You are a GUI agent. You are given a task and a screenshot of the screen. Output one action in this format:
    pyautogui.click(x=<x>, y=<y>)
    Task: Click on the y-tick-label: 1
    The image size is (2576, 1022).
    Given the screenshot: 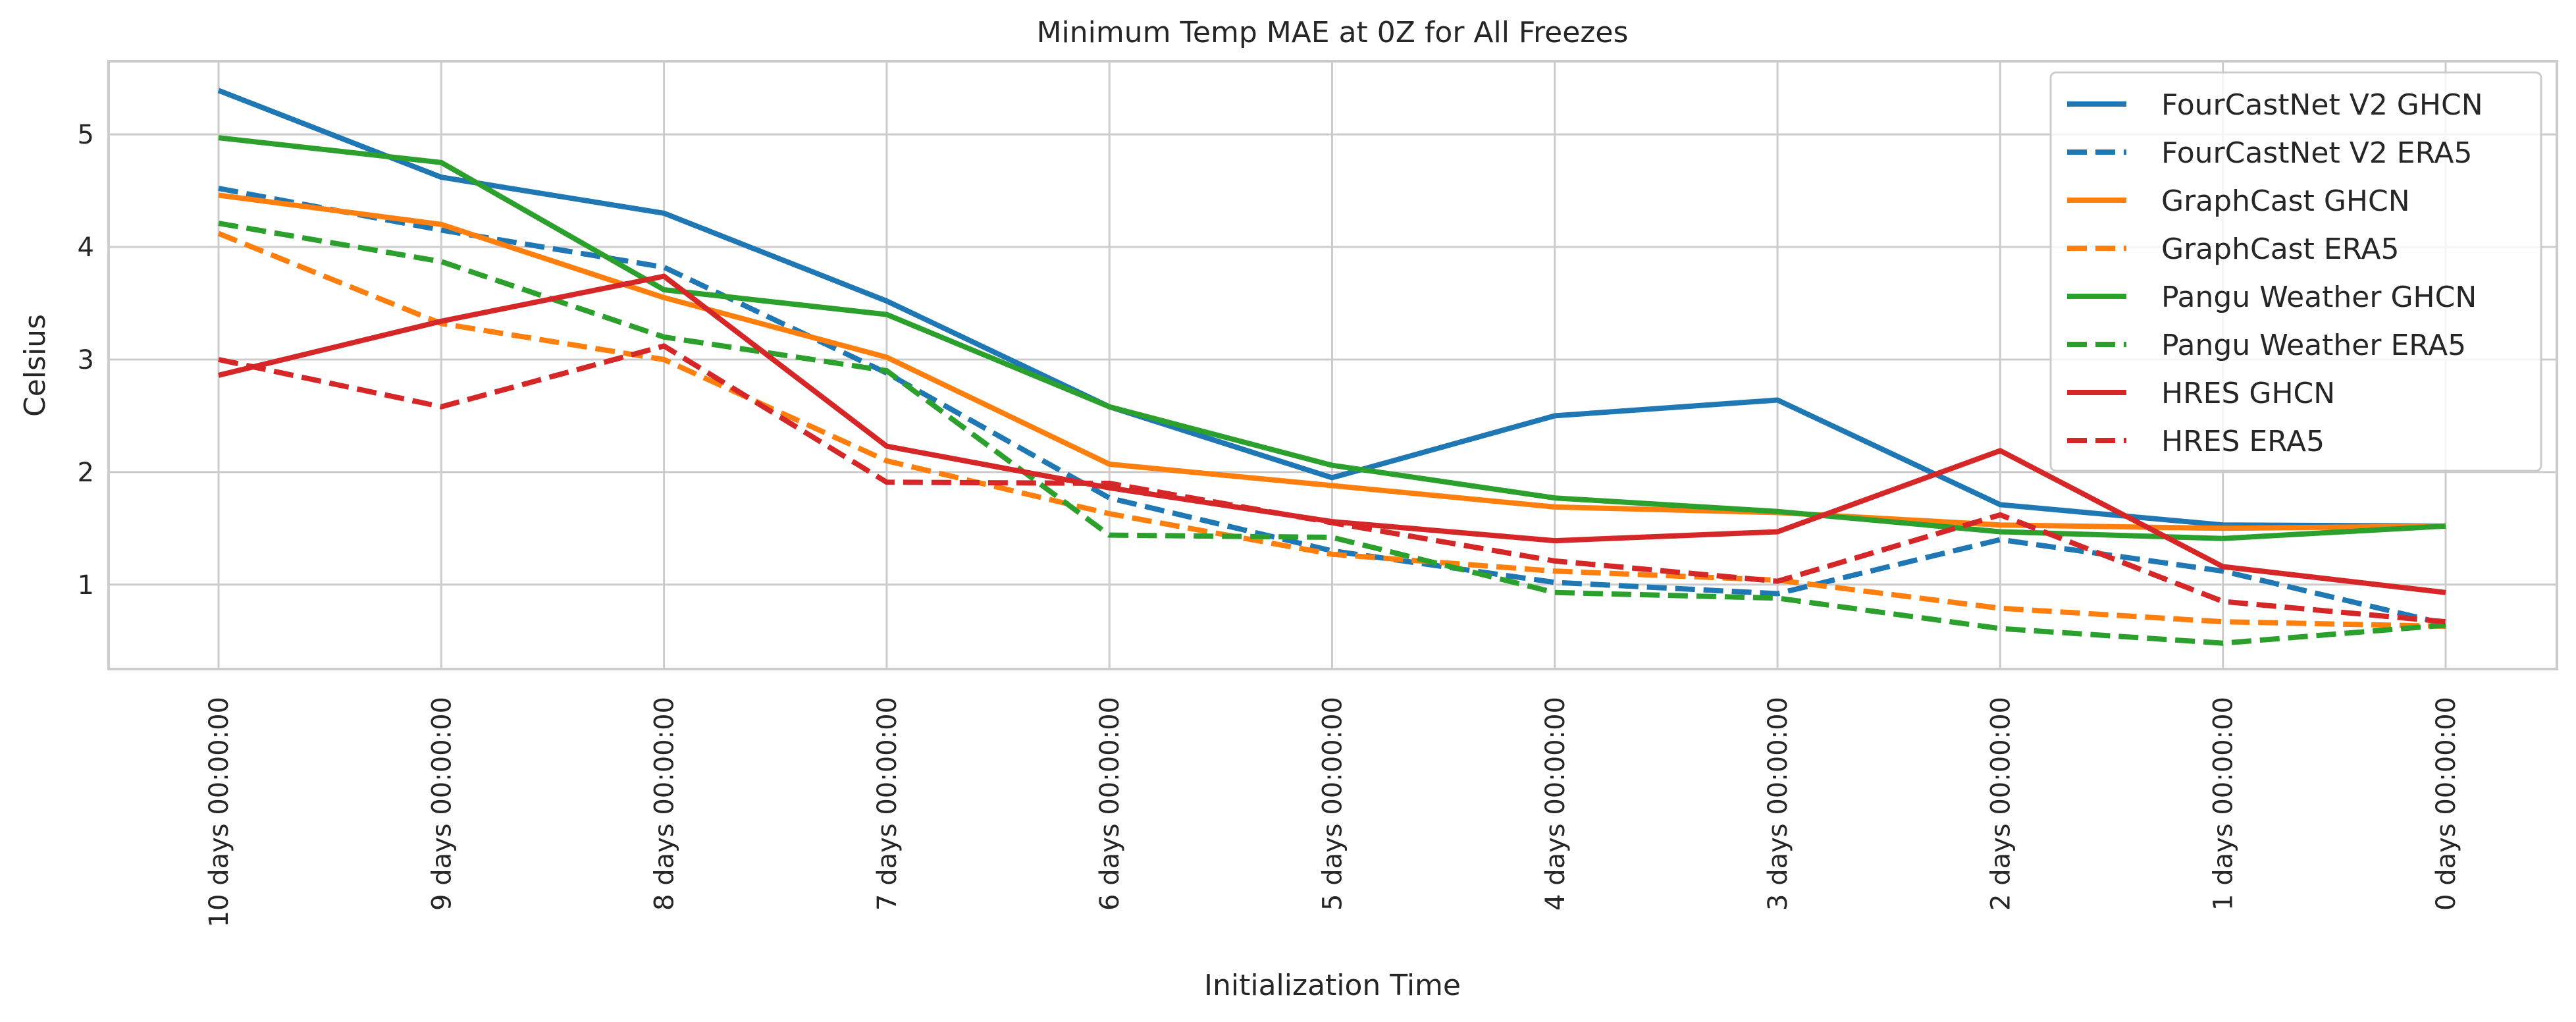 What is the action you would take?
    pyautogui.click(x=86, y=585)
    